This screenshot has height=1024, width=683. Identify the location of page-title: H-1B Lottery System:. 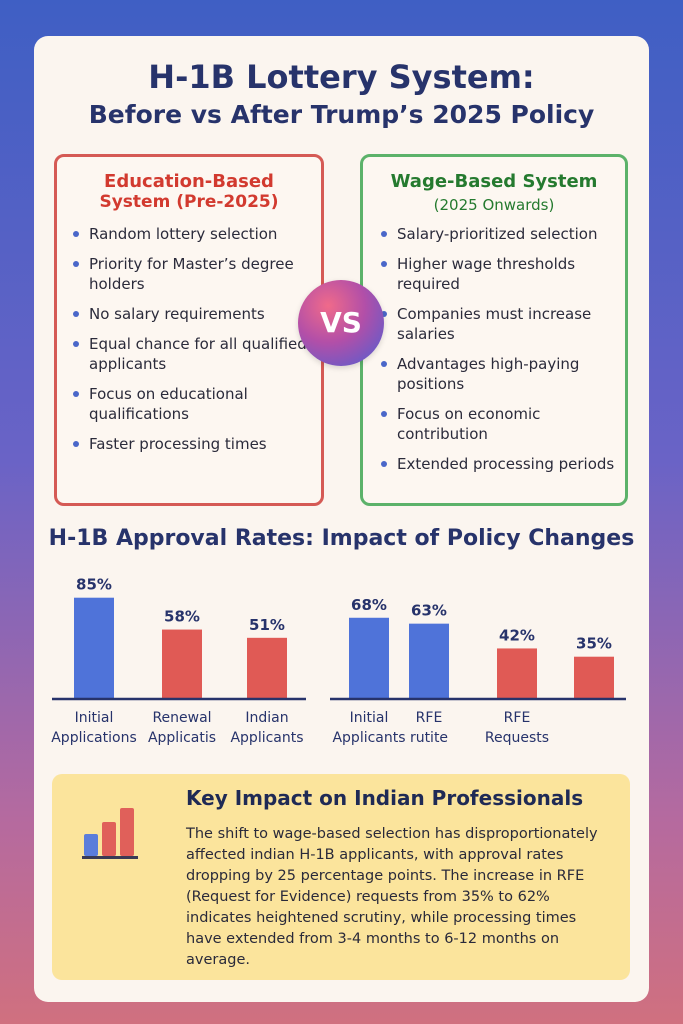
(341, 77).